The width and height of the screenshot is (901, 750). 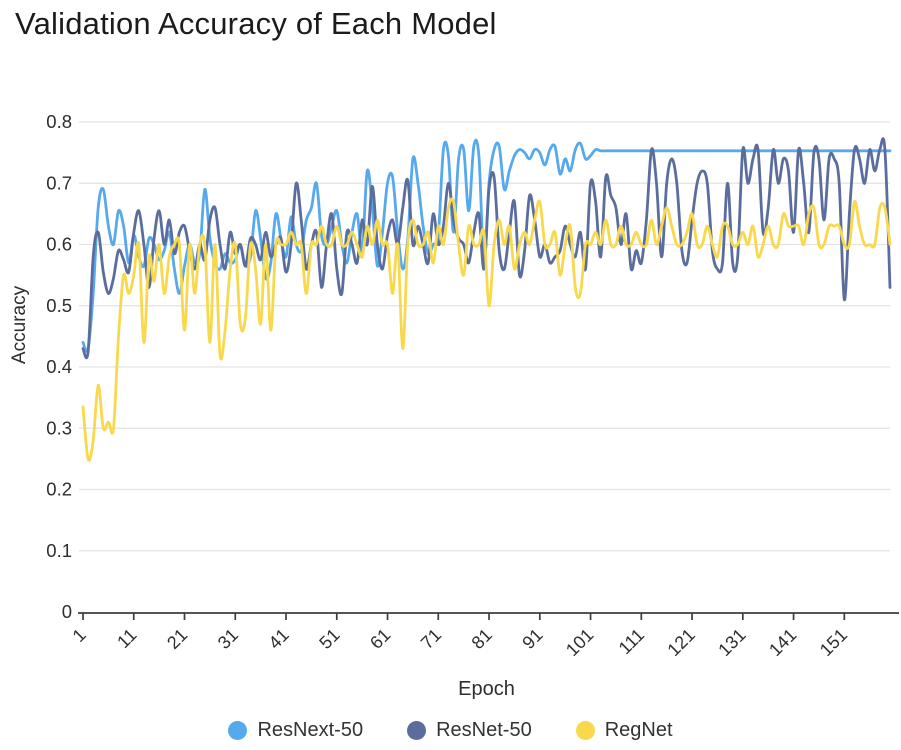 I want to click on x-tick-label: 141, so click(x=782, y=642).